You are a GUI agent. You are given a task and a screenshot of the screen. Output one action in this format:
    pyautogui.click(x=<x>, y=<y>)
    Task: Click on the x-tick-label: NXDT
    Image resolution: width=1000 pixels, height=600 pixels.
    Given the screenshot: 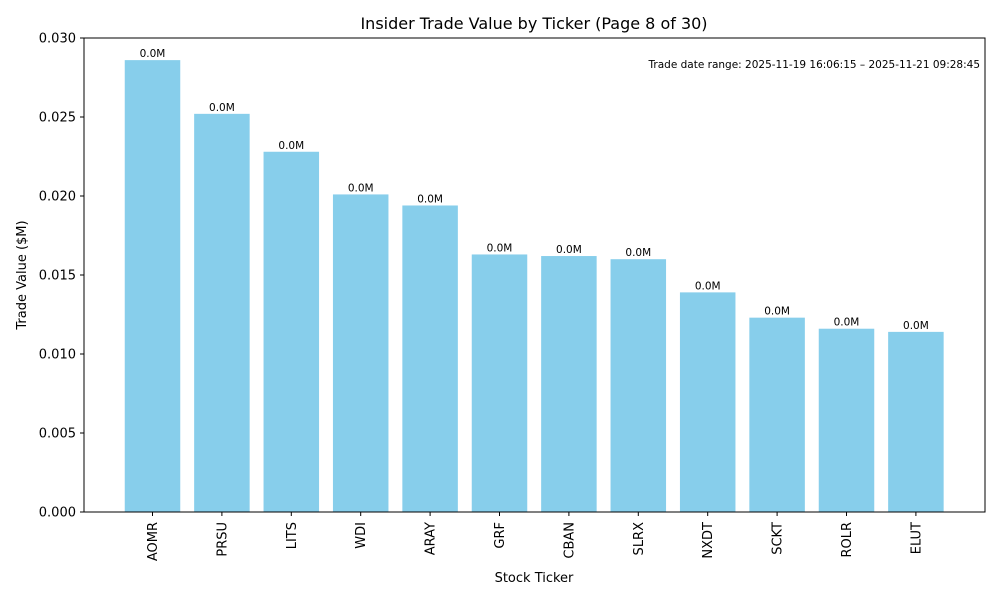 What is the action you would take?
    pyautogui.click(x=708, y=540)
    